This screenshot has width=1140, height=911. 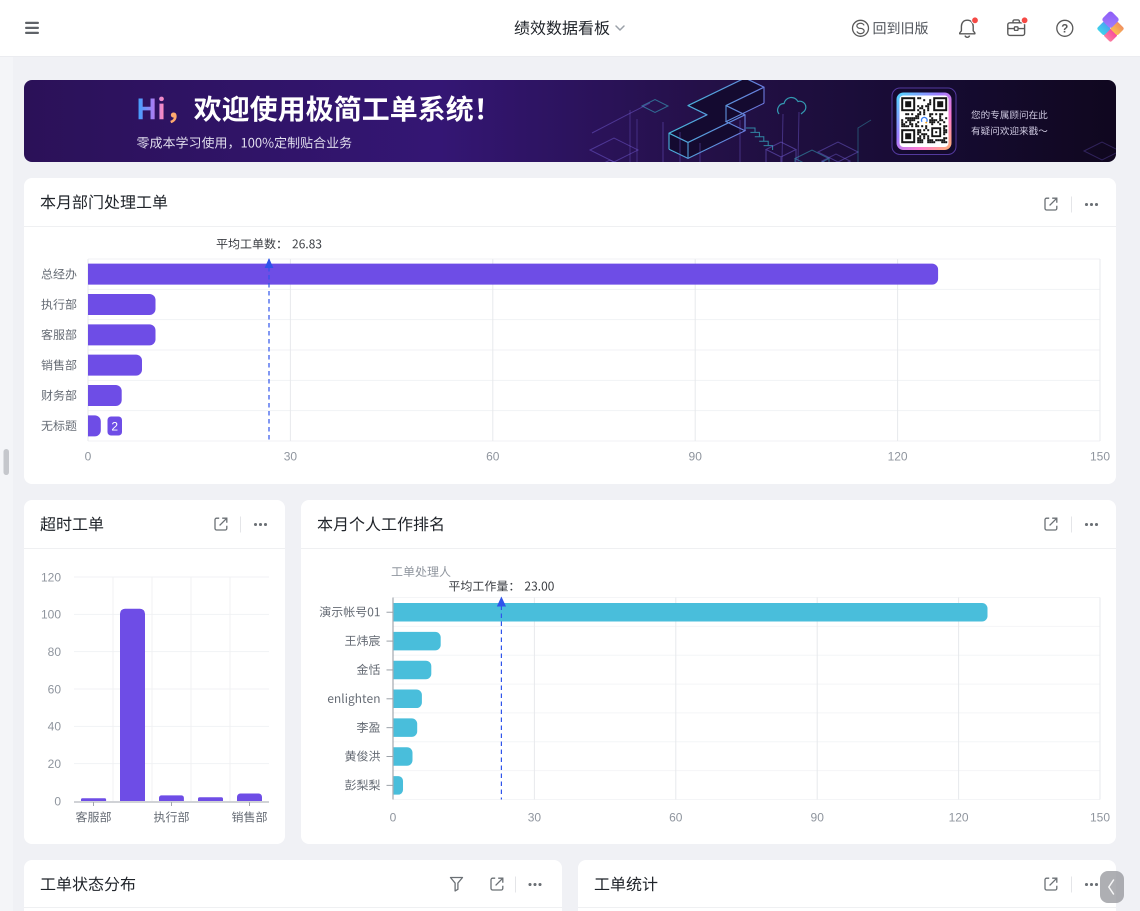 What do you see at coordinates (114, 427) in the screenshot?
I see `svg-text: 2` at bounding box center [114, 427].